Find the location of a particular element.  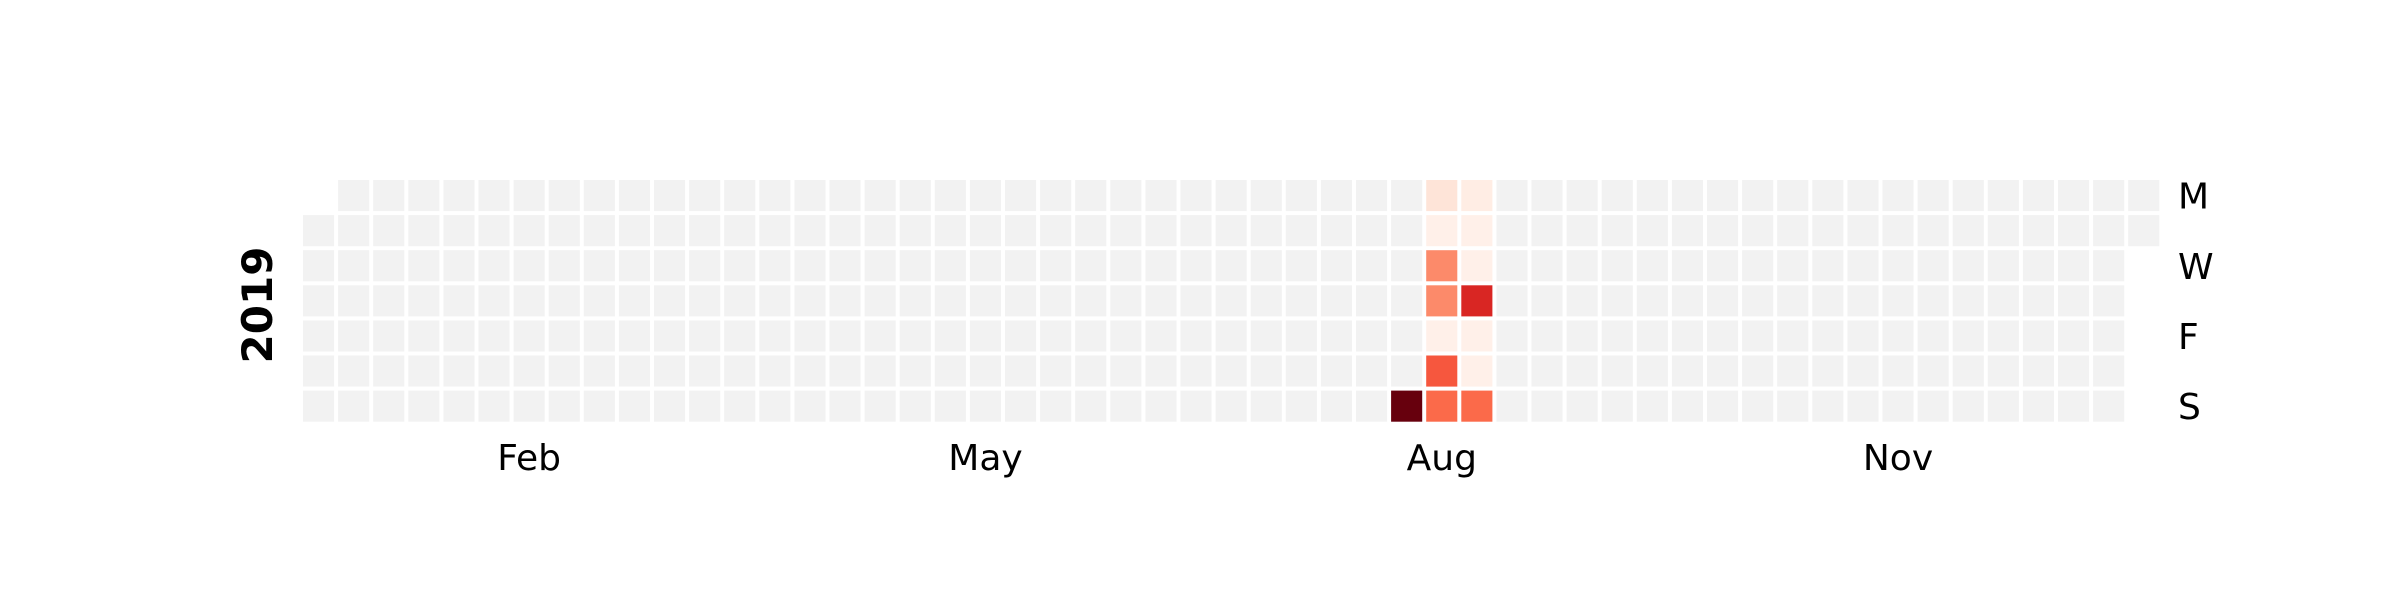

weekday-label: F is located at coordinates (2188, 337).